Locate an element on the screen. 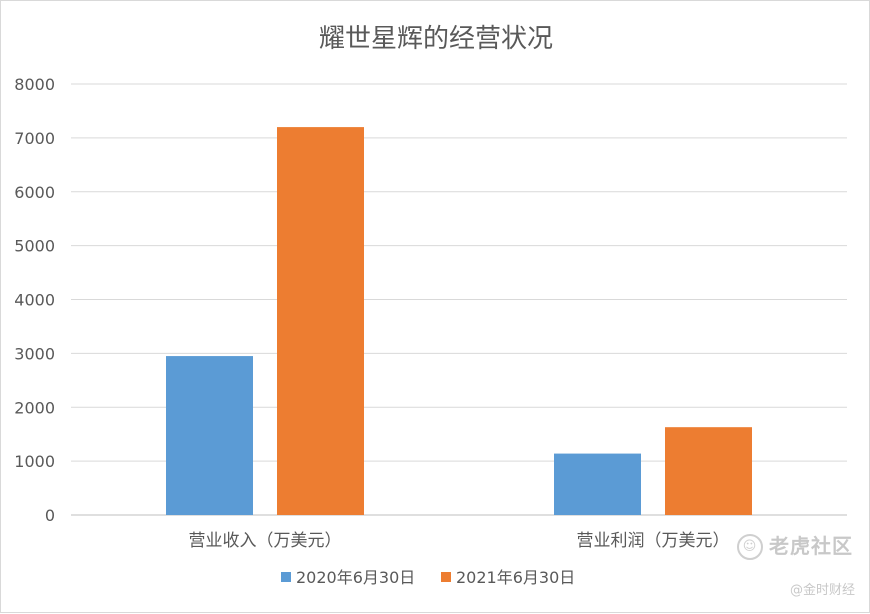 Image resolution: width=870 pixels, height=614 pixels. x-category-label: 营业利润（万美元） is located at coordinates (653, 541).